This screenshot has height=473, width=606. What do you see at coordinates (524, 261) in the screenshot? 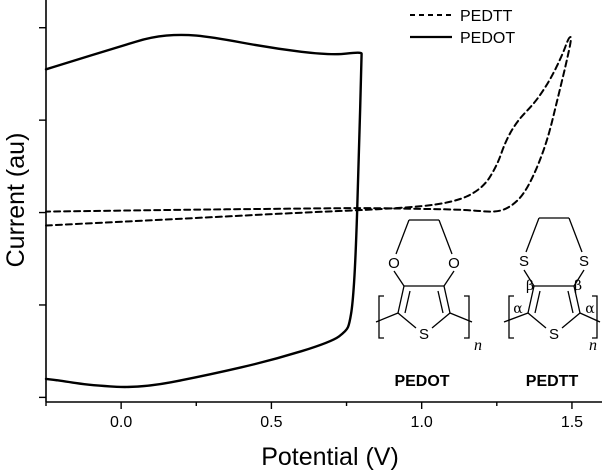
I see `pedtt-sulfur-left: S` at bounding box center [524, 261].